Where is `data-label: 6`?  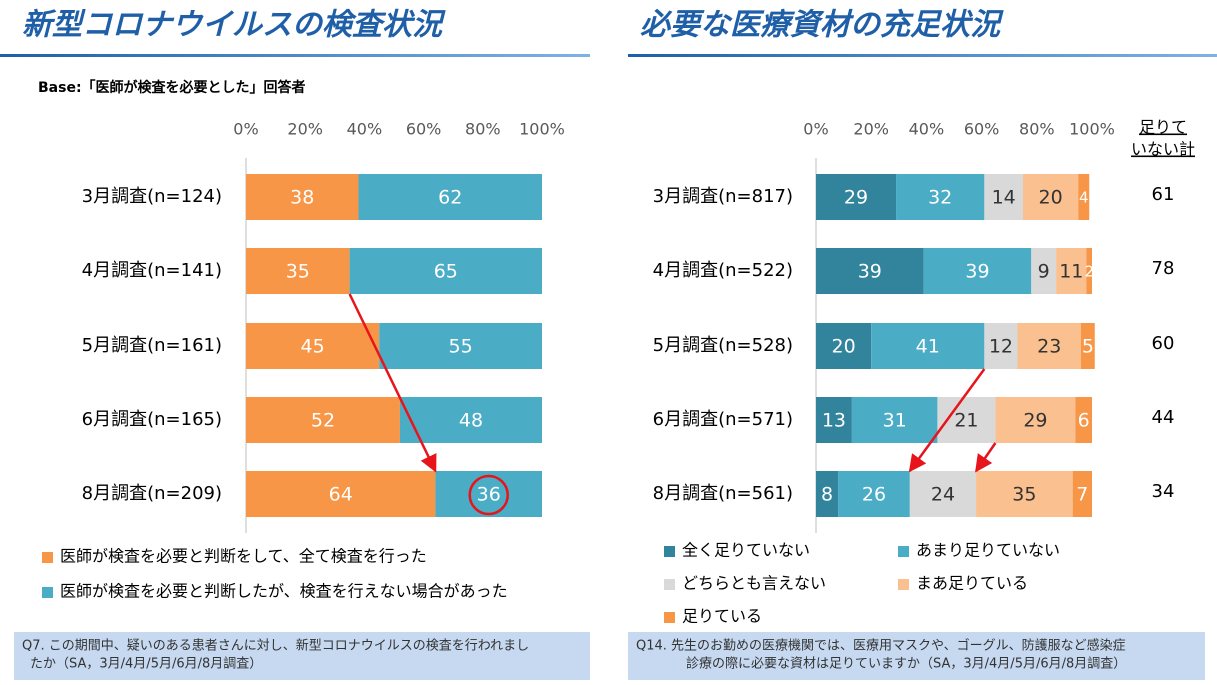
data-label: 6 is located at coordinates (1084, 421).